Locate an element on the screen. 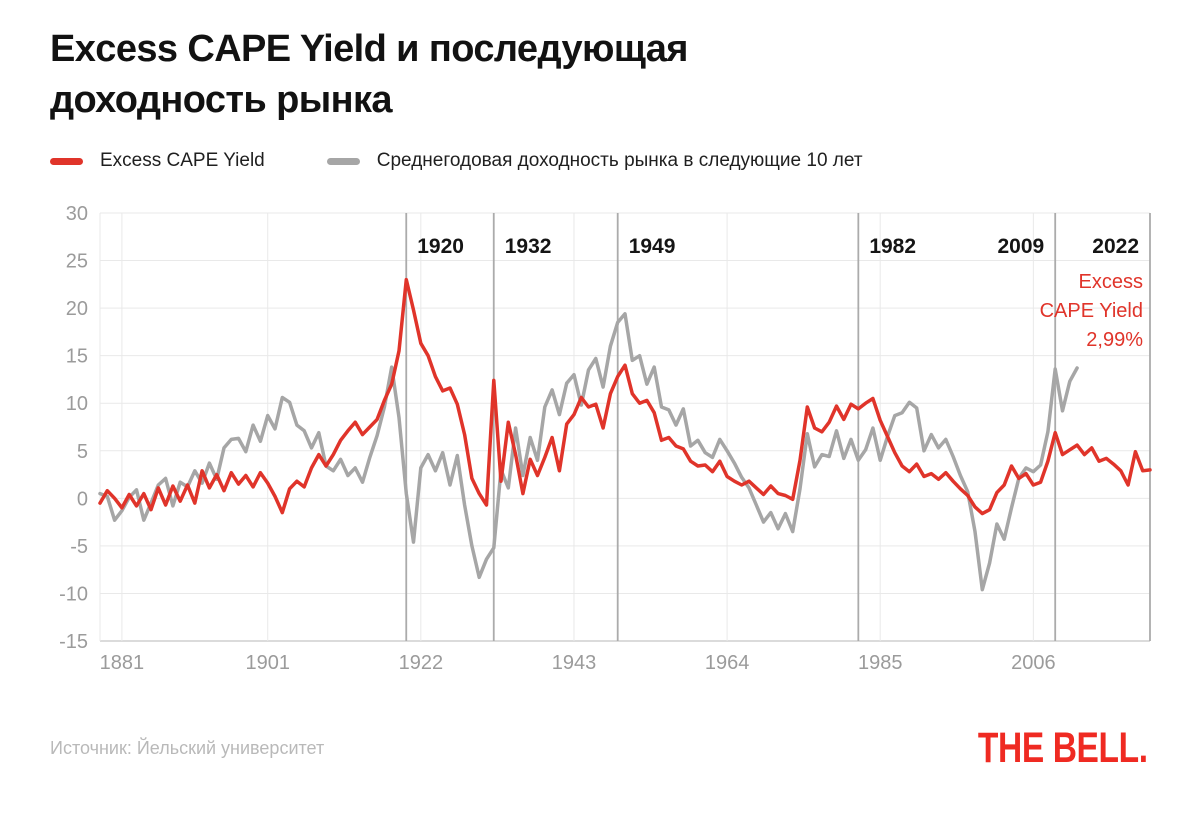 Image resolution: width=1200 pixels, height=824 pixels. y-tick-label--5: -5 is located at coordinates (79, 547).